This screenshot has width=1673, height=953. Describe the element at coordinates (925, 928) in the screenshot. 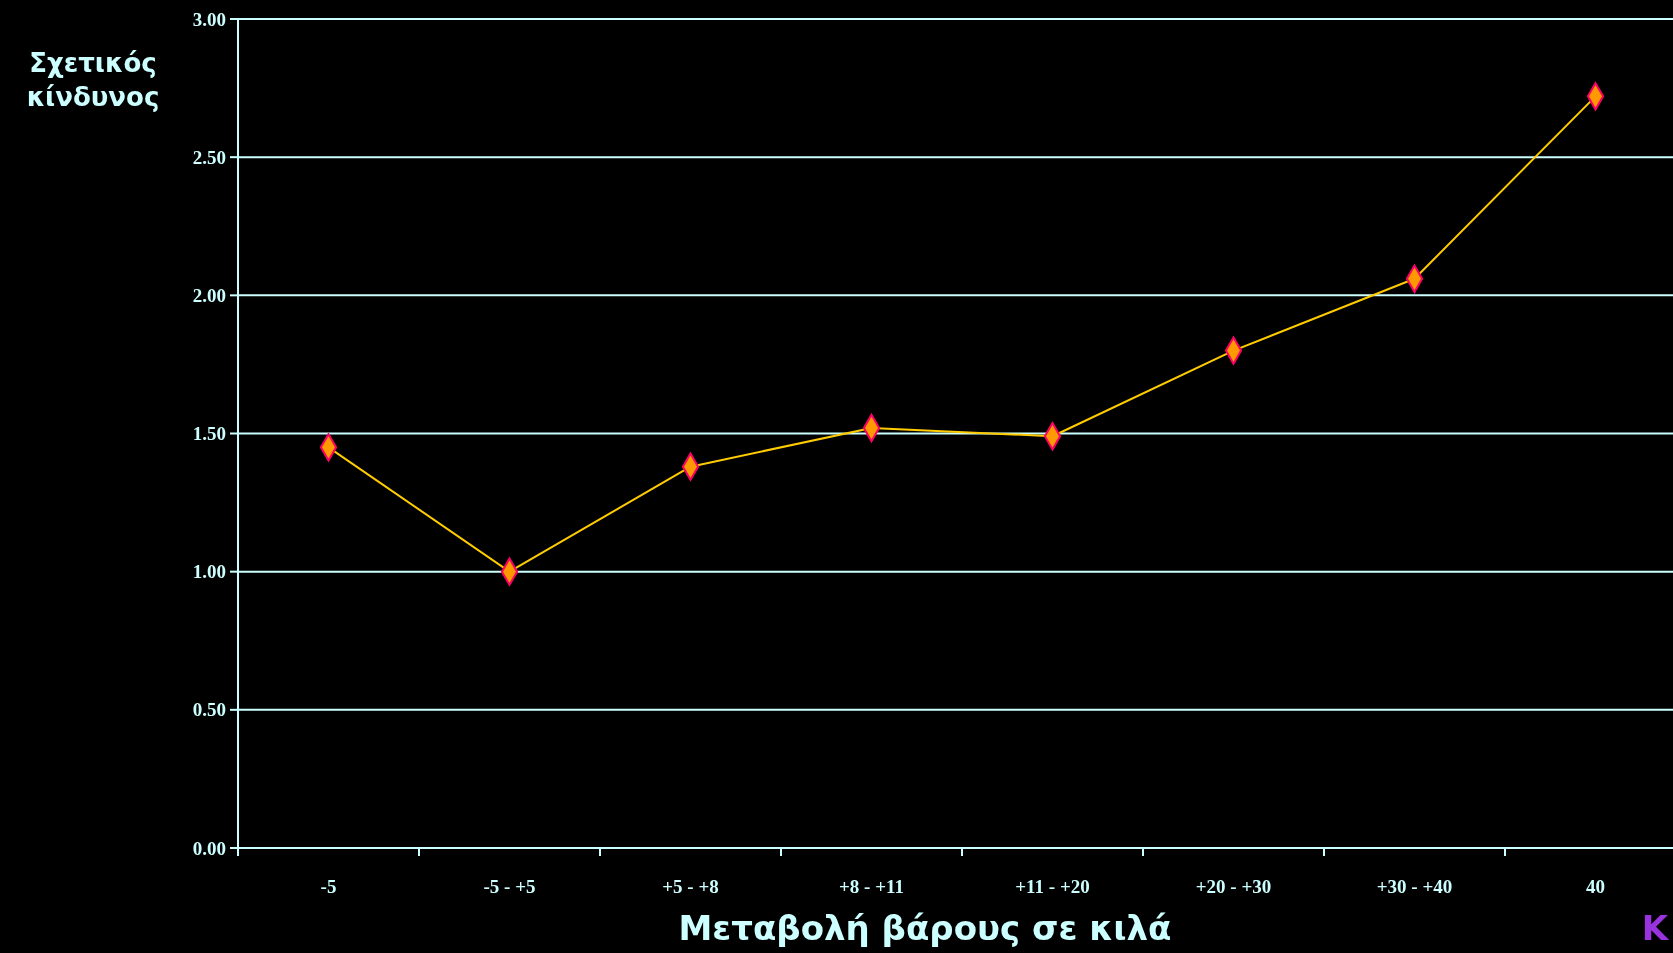

I see `x-axis-title: Μεταβολή βάρους σε κιλά` at that location.